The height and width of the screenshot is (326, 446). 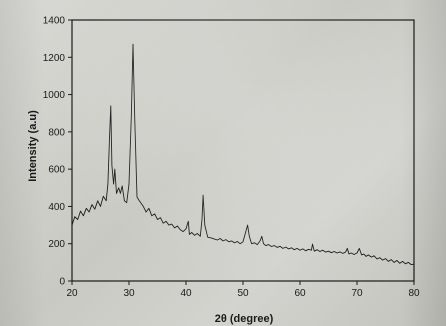 I want to click on y-tick-label: 1200, so click(x=54, y=58).